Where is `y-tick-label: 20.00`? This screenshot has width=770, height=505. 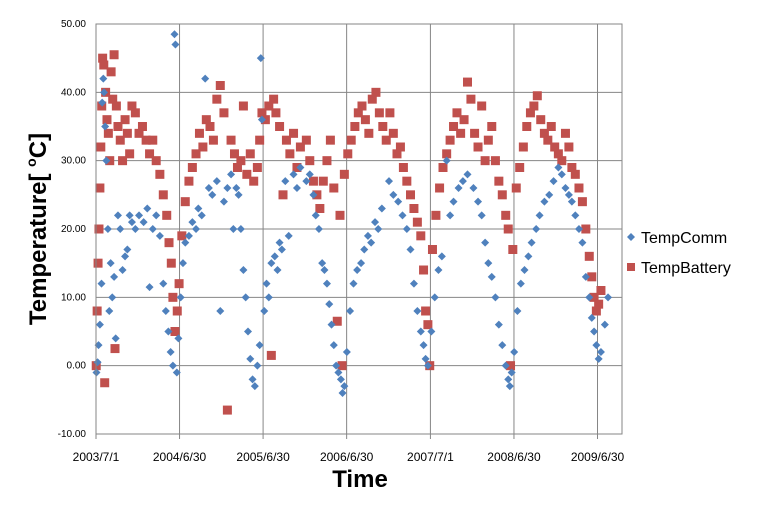 y-tick-label: 20.00 is located at coordinates (73, 229).